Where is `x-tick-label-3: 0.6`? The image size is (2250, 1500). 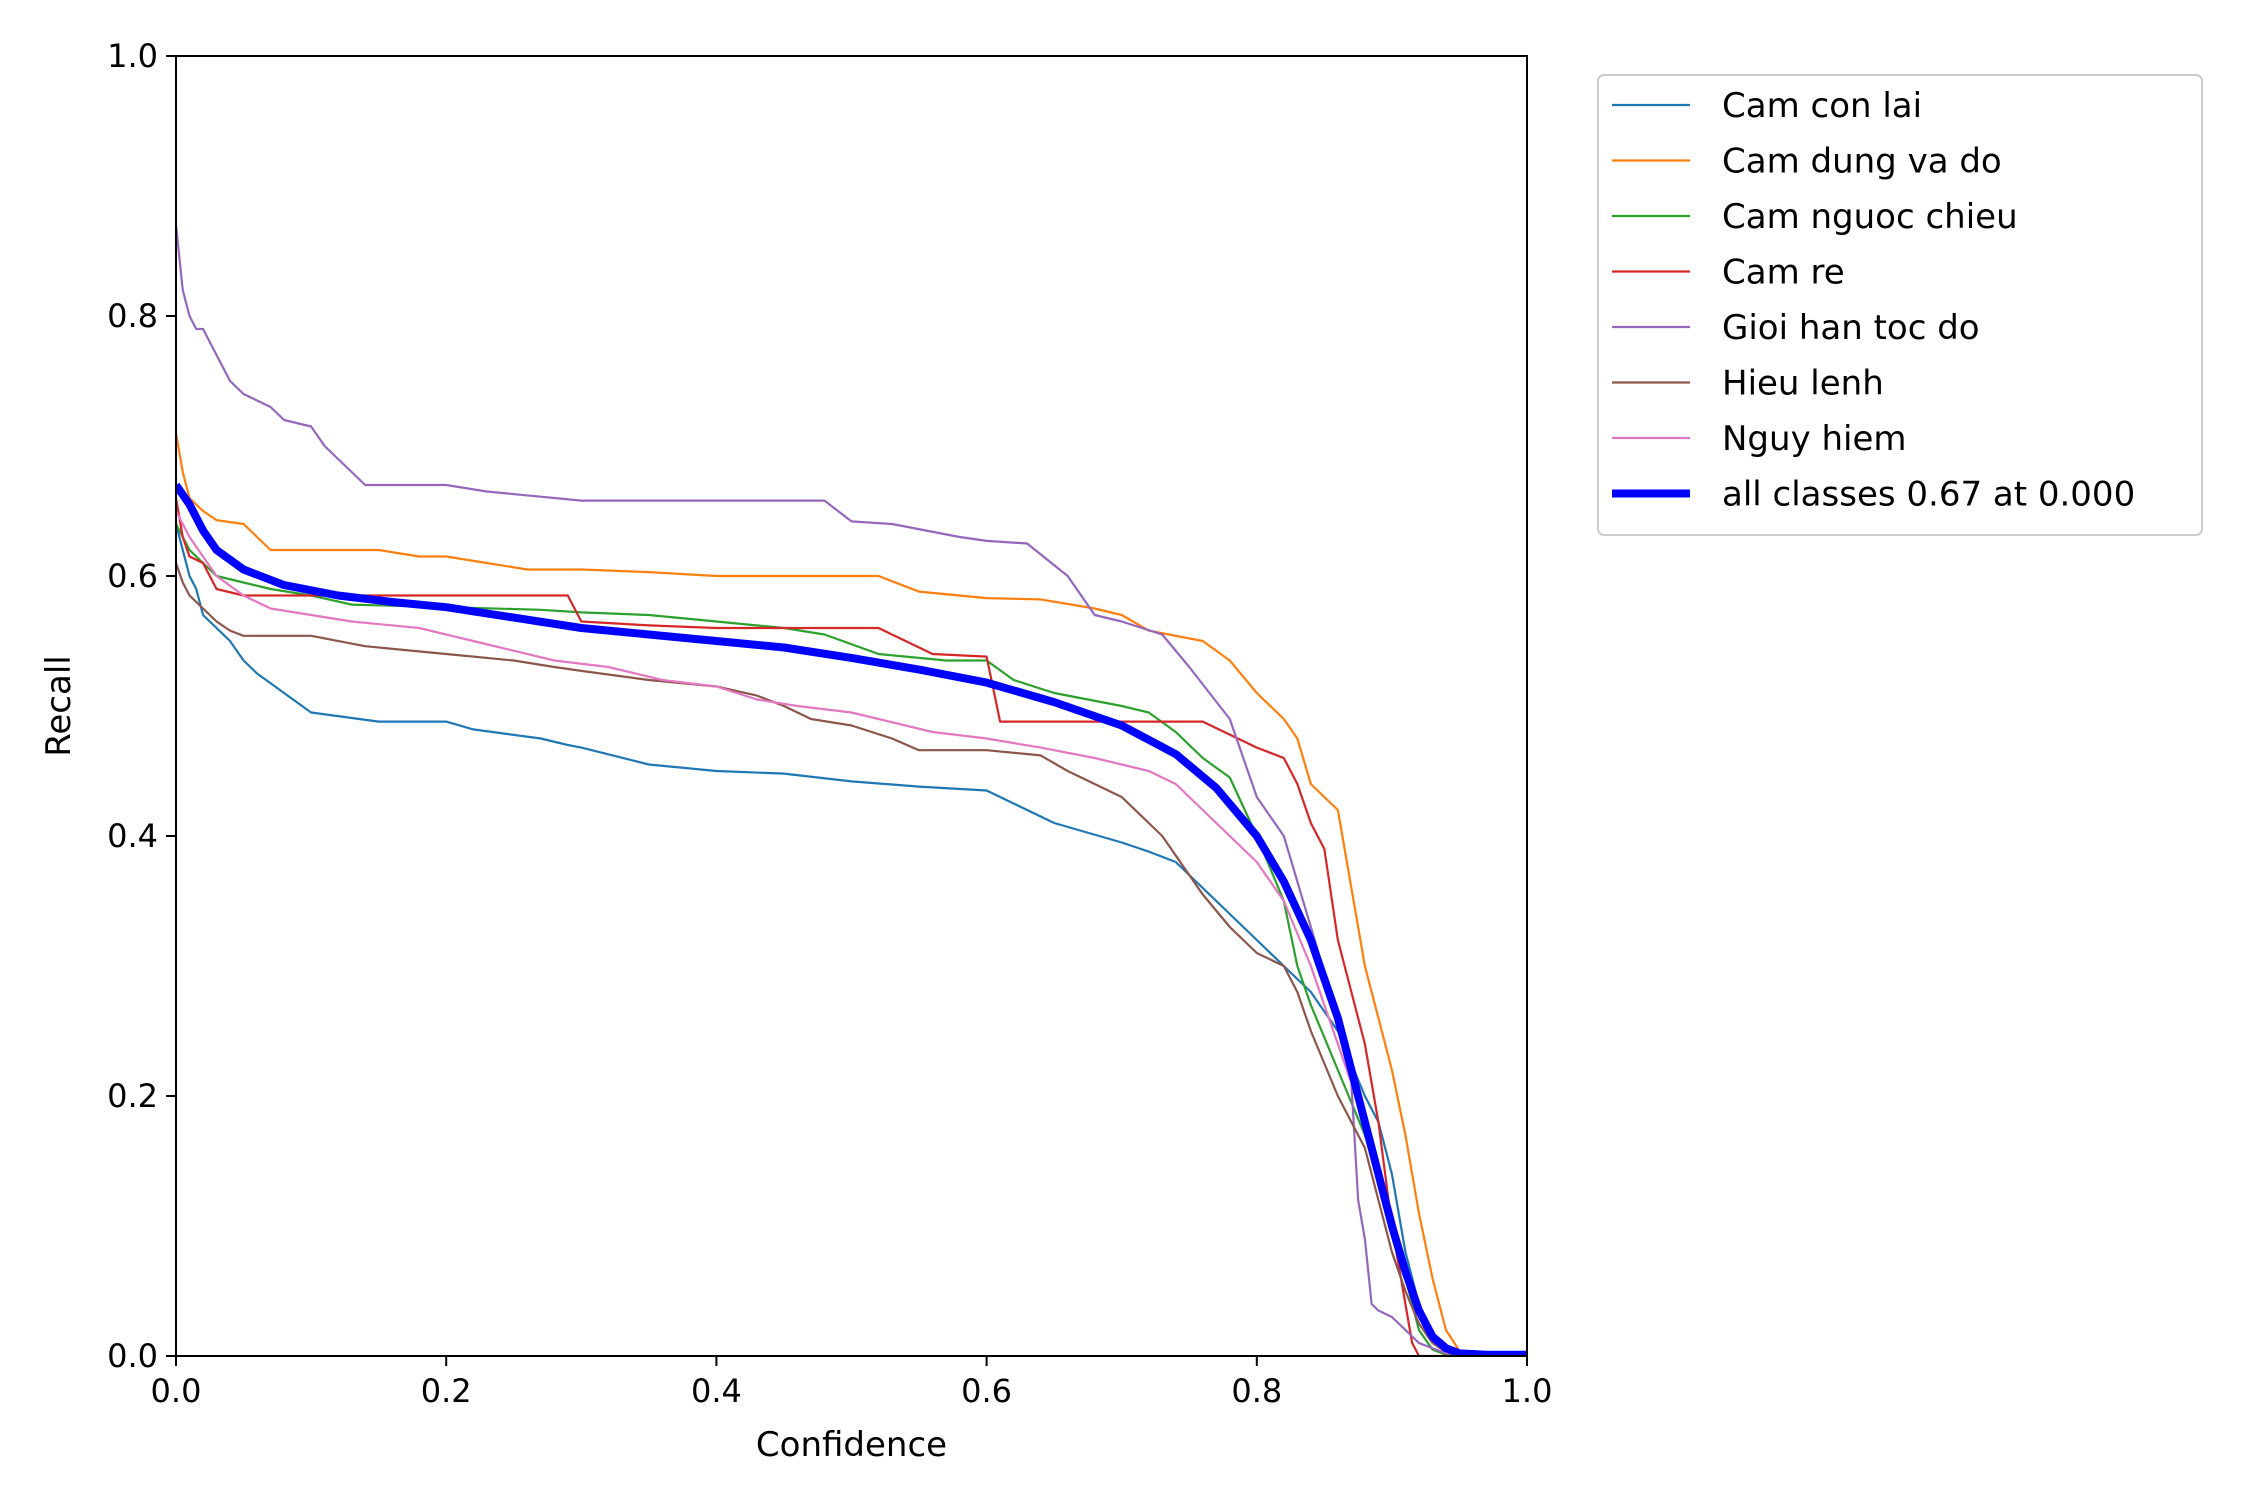 x-tick-label-3: 0.6 is located at coordinates (986, 1391).